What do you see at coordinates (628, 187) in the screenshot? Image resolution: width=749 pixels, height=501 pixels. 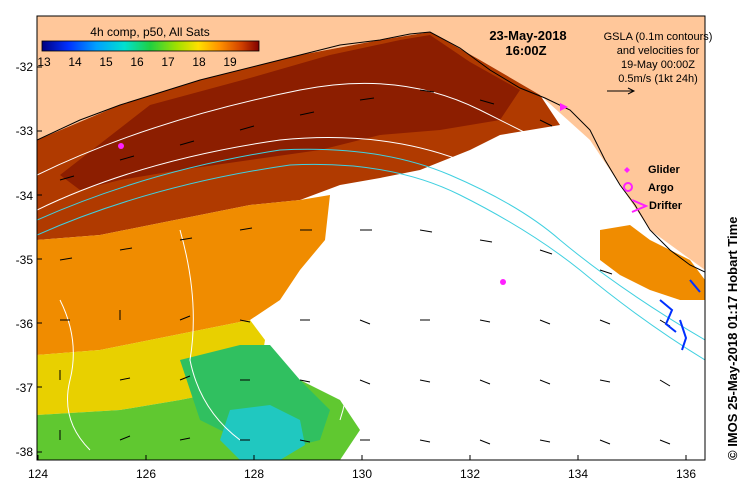 I see `argo-icon` at bounding box center [628, 187].